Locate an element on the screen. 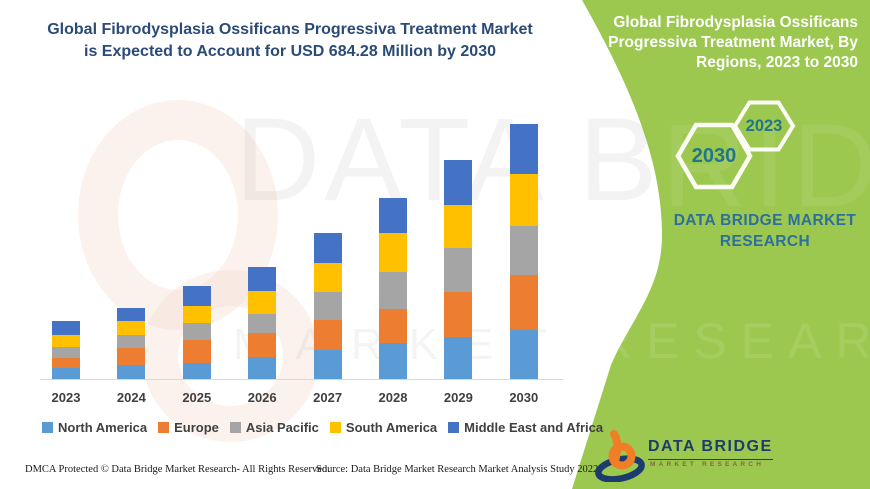 This screenshot has width=870, height=489. segment-asia-pacific-2025 is located at coordinates (196, 331).